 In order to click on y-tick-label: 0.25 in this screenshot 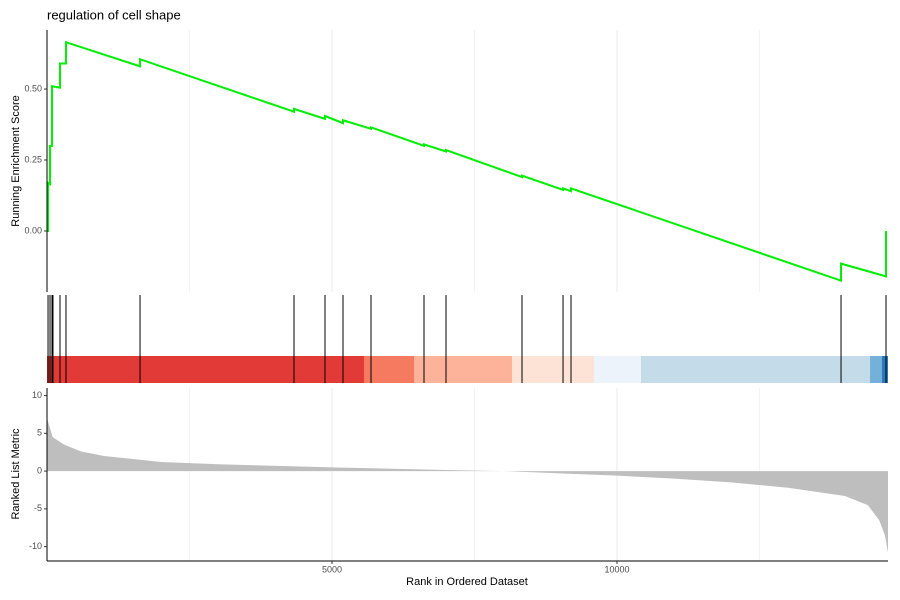, I will do `click(33, 159)`.